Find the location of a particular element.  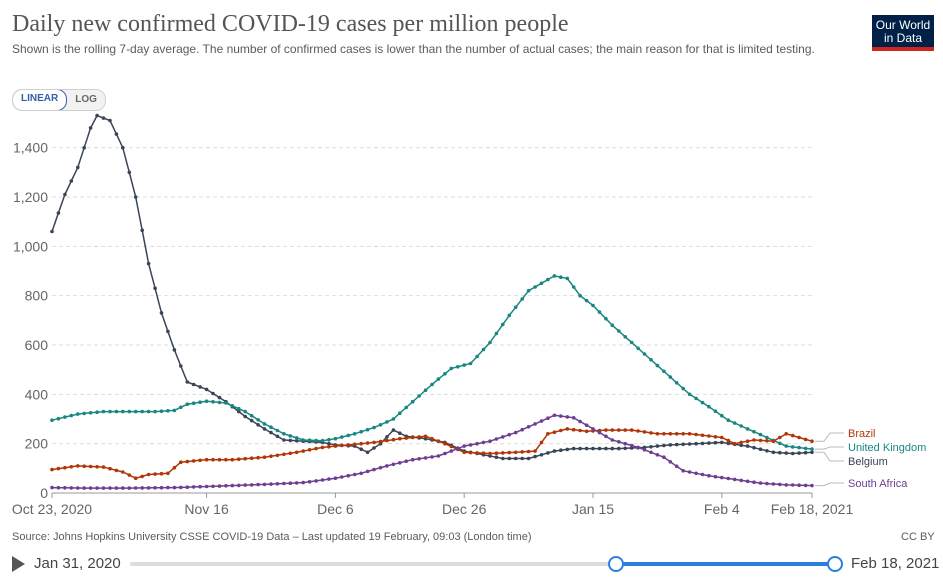

license-link: CC BY is located at coordinates (918, 537).